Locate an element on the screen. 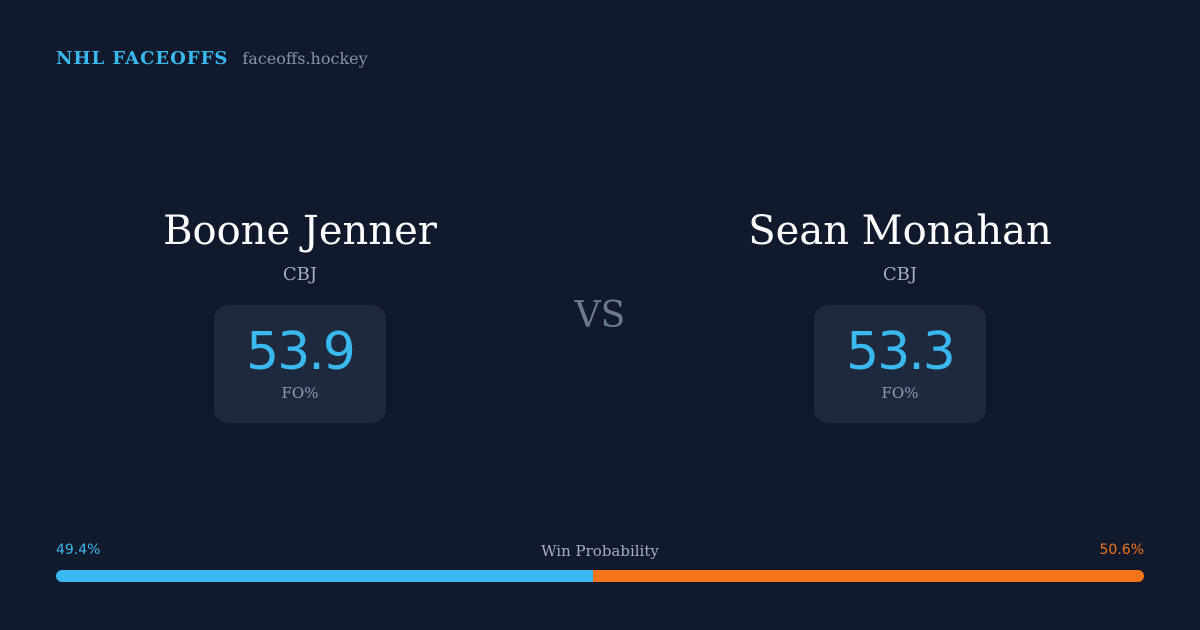  win-probability-labels: 49.4% Win Probability 50.6% is located at coordinates (600, 552).